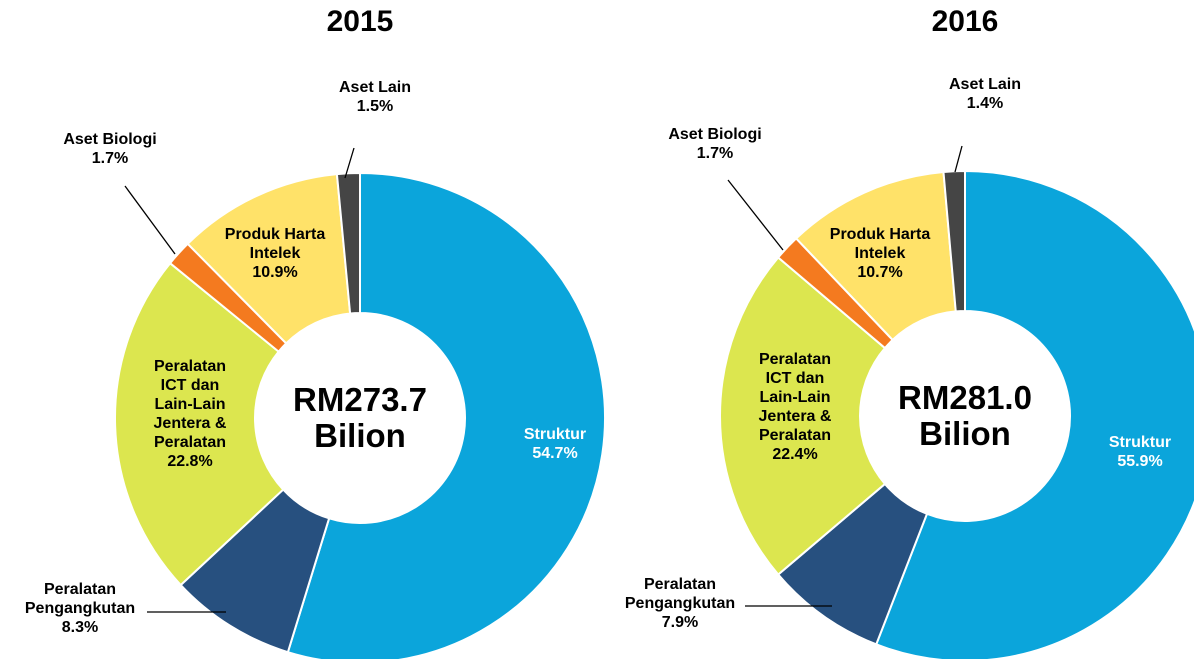 Image resolution: width=1194 pixels, height=659 pixels. I want to click on center-label: RM281.0 Bilion, so click(965, 416).